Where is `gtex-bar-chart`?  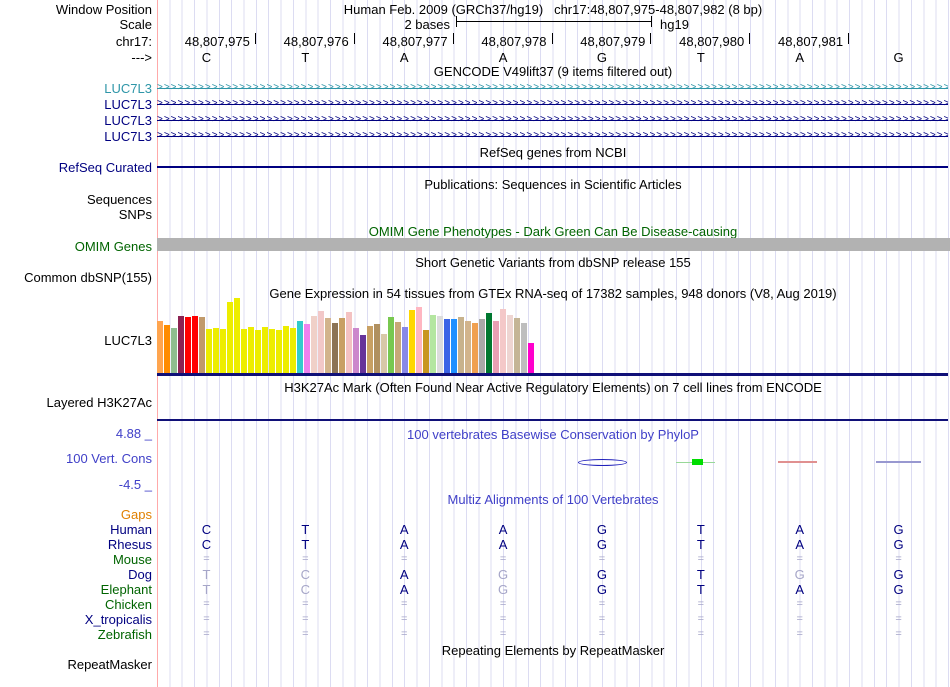
gtex-bar-chart is located at coordinates (552, 333).